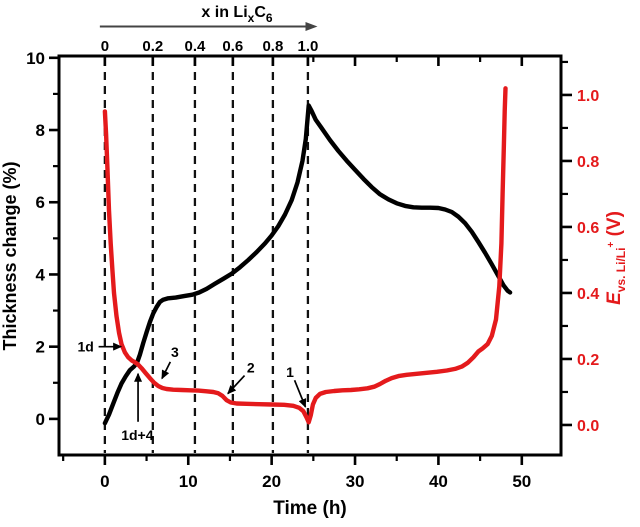  What do you see at coordinates (232, 46) in the screenshot?
I see `top-axis-tick-label: 0.6` at bounding box center [232, 46].